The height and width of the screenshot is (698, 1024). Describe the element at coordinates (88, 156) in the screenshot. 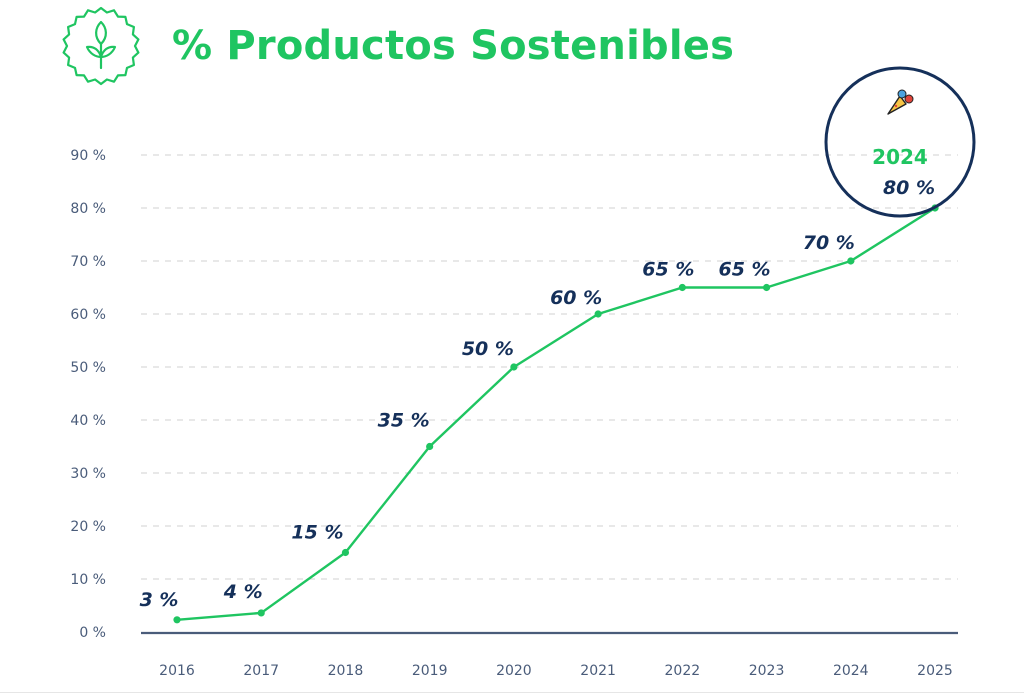

I see `y-tick-label: 90 %` at that location.